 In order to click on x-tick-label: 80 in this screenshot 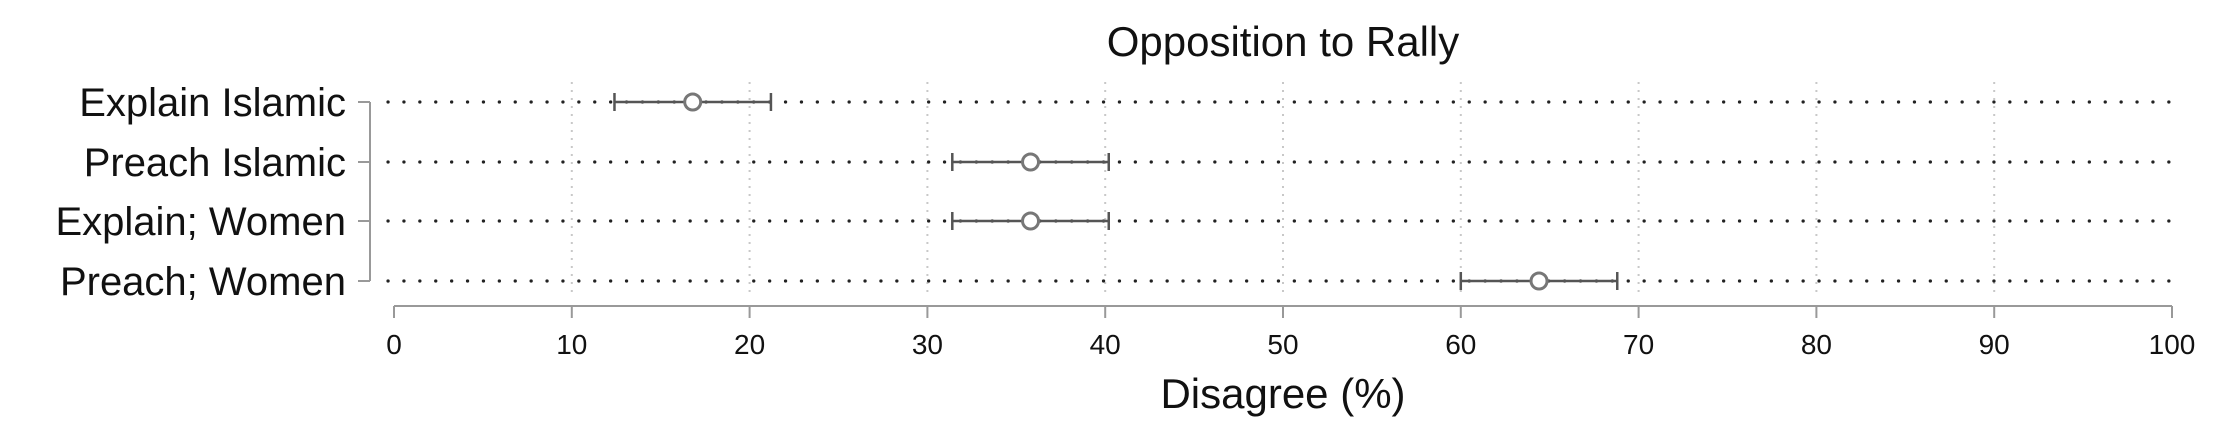, I will do `click(1816, 344)`.